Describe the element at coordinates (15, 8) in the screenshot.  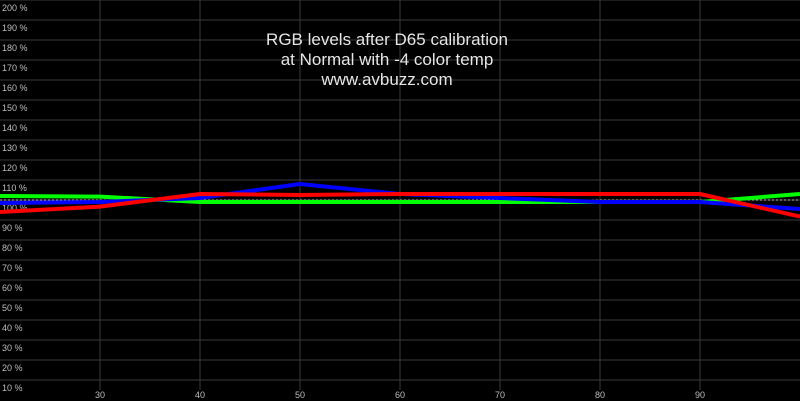
I see `y-tick-label: 200 %` at that location.